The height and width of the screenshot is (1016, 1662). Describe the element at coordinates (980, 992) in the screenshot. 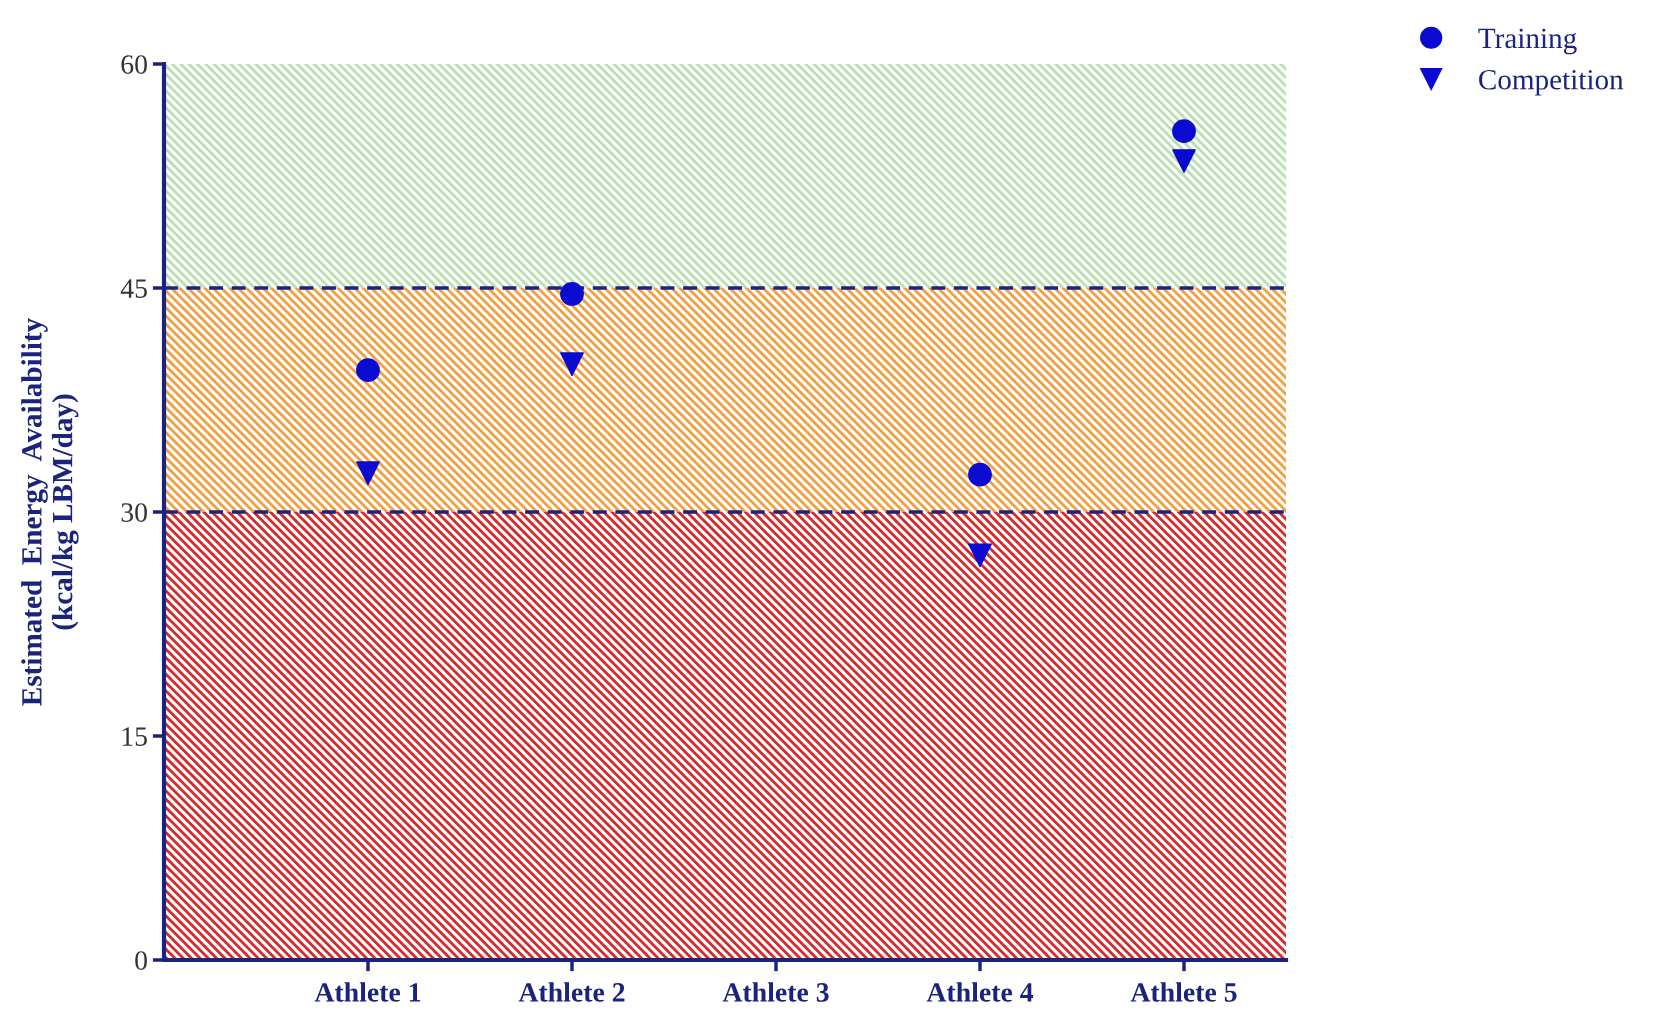

I see `x-tick-label: Athlete 4` at that location.